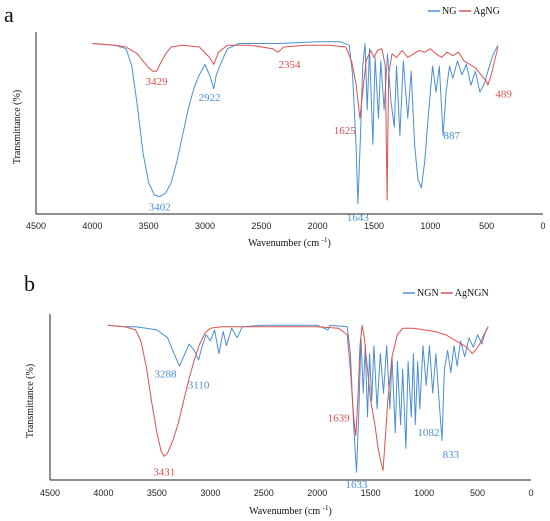 The height and width of the screenshot is (521, 550). Describe the element at coordinates (210, 98) in the screenshot. I see `peak-label: 2922` at that location.